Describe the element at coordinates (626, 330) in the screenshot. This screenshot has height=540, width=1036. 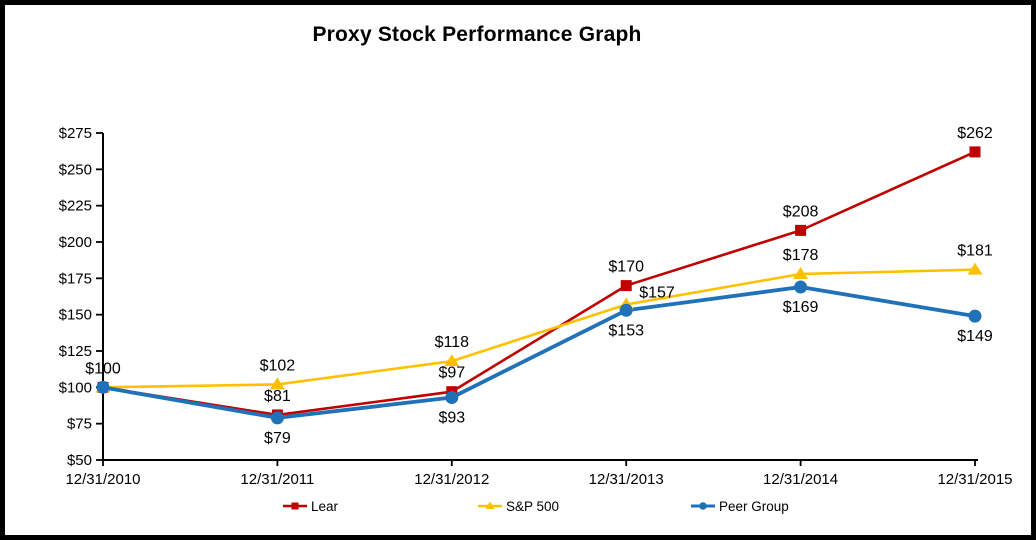
I see `point-label: $153` at that location.